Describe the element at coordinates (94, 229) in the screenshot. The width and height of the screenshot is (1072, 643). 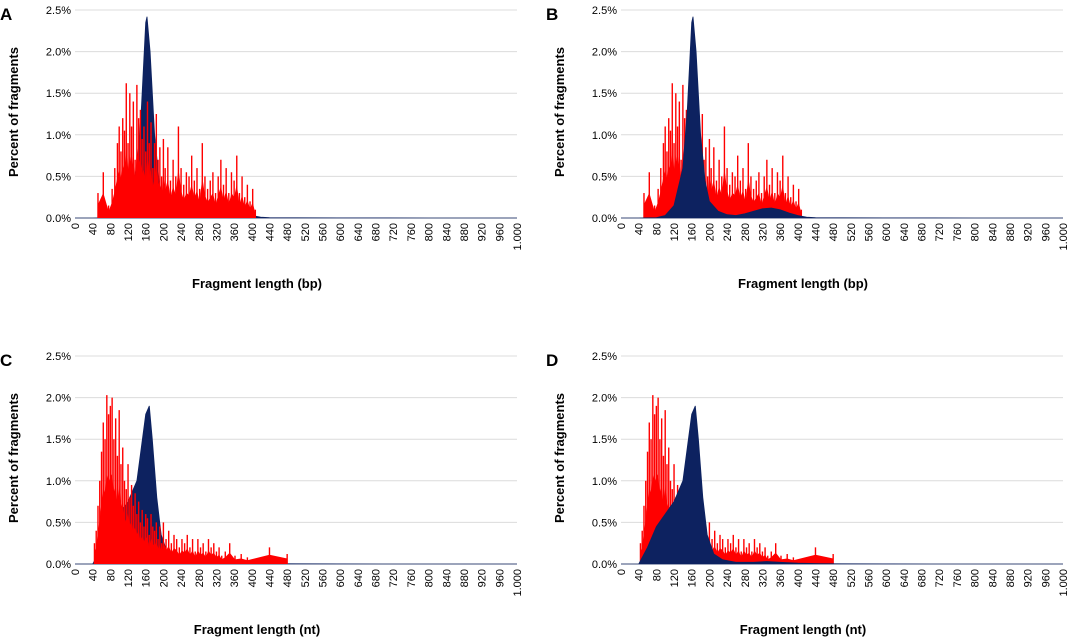
I see `x-tick-label: 40` at that location.